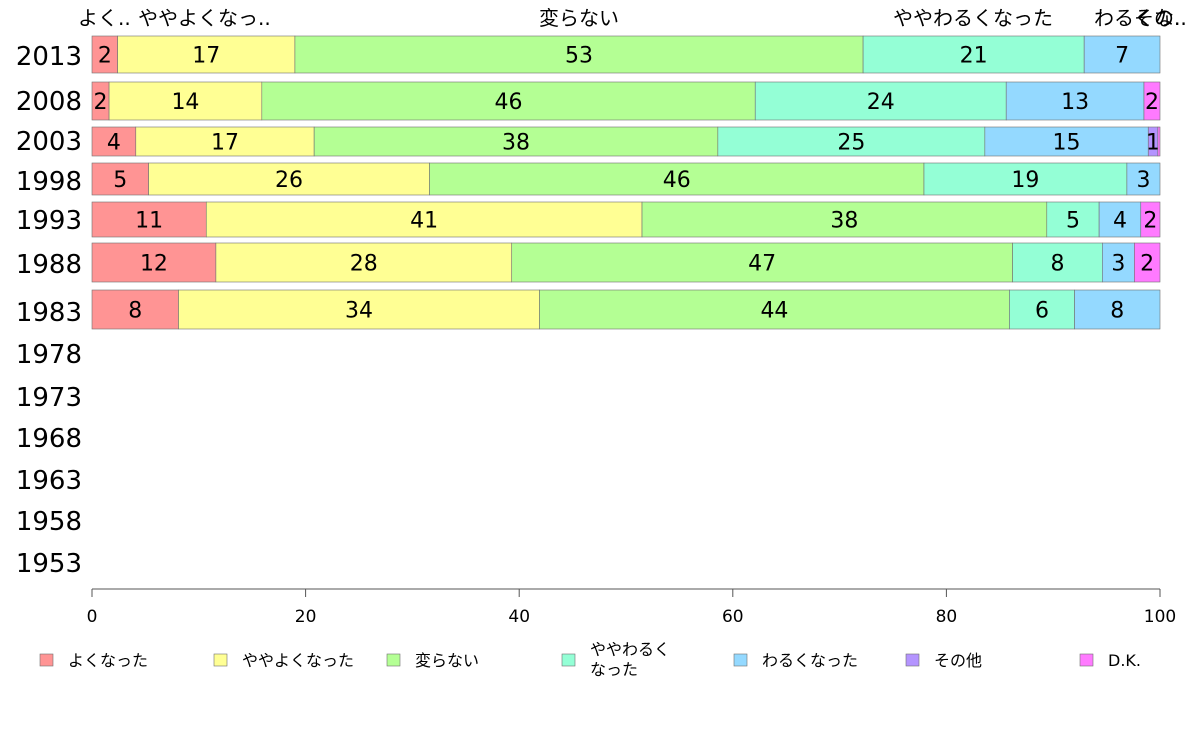  Describe the element at coordinates (49, 481) in the screenshot. I see `year-label-1963: 1963` at that location.